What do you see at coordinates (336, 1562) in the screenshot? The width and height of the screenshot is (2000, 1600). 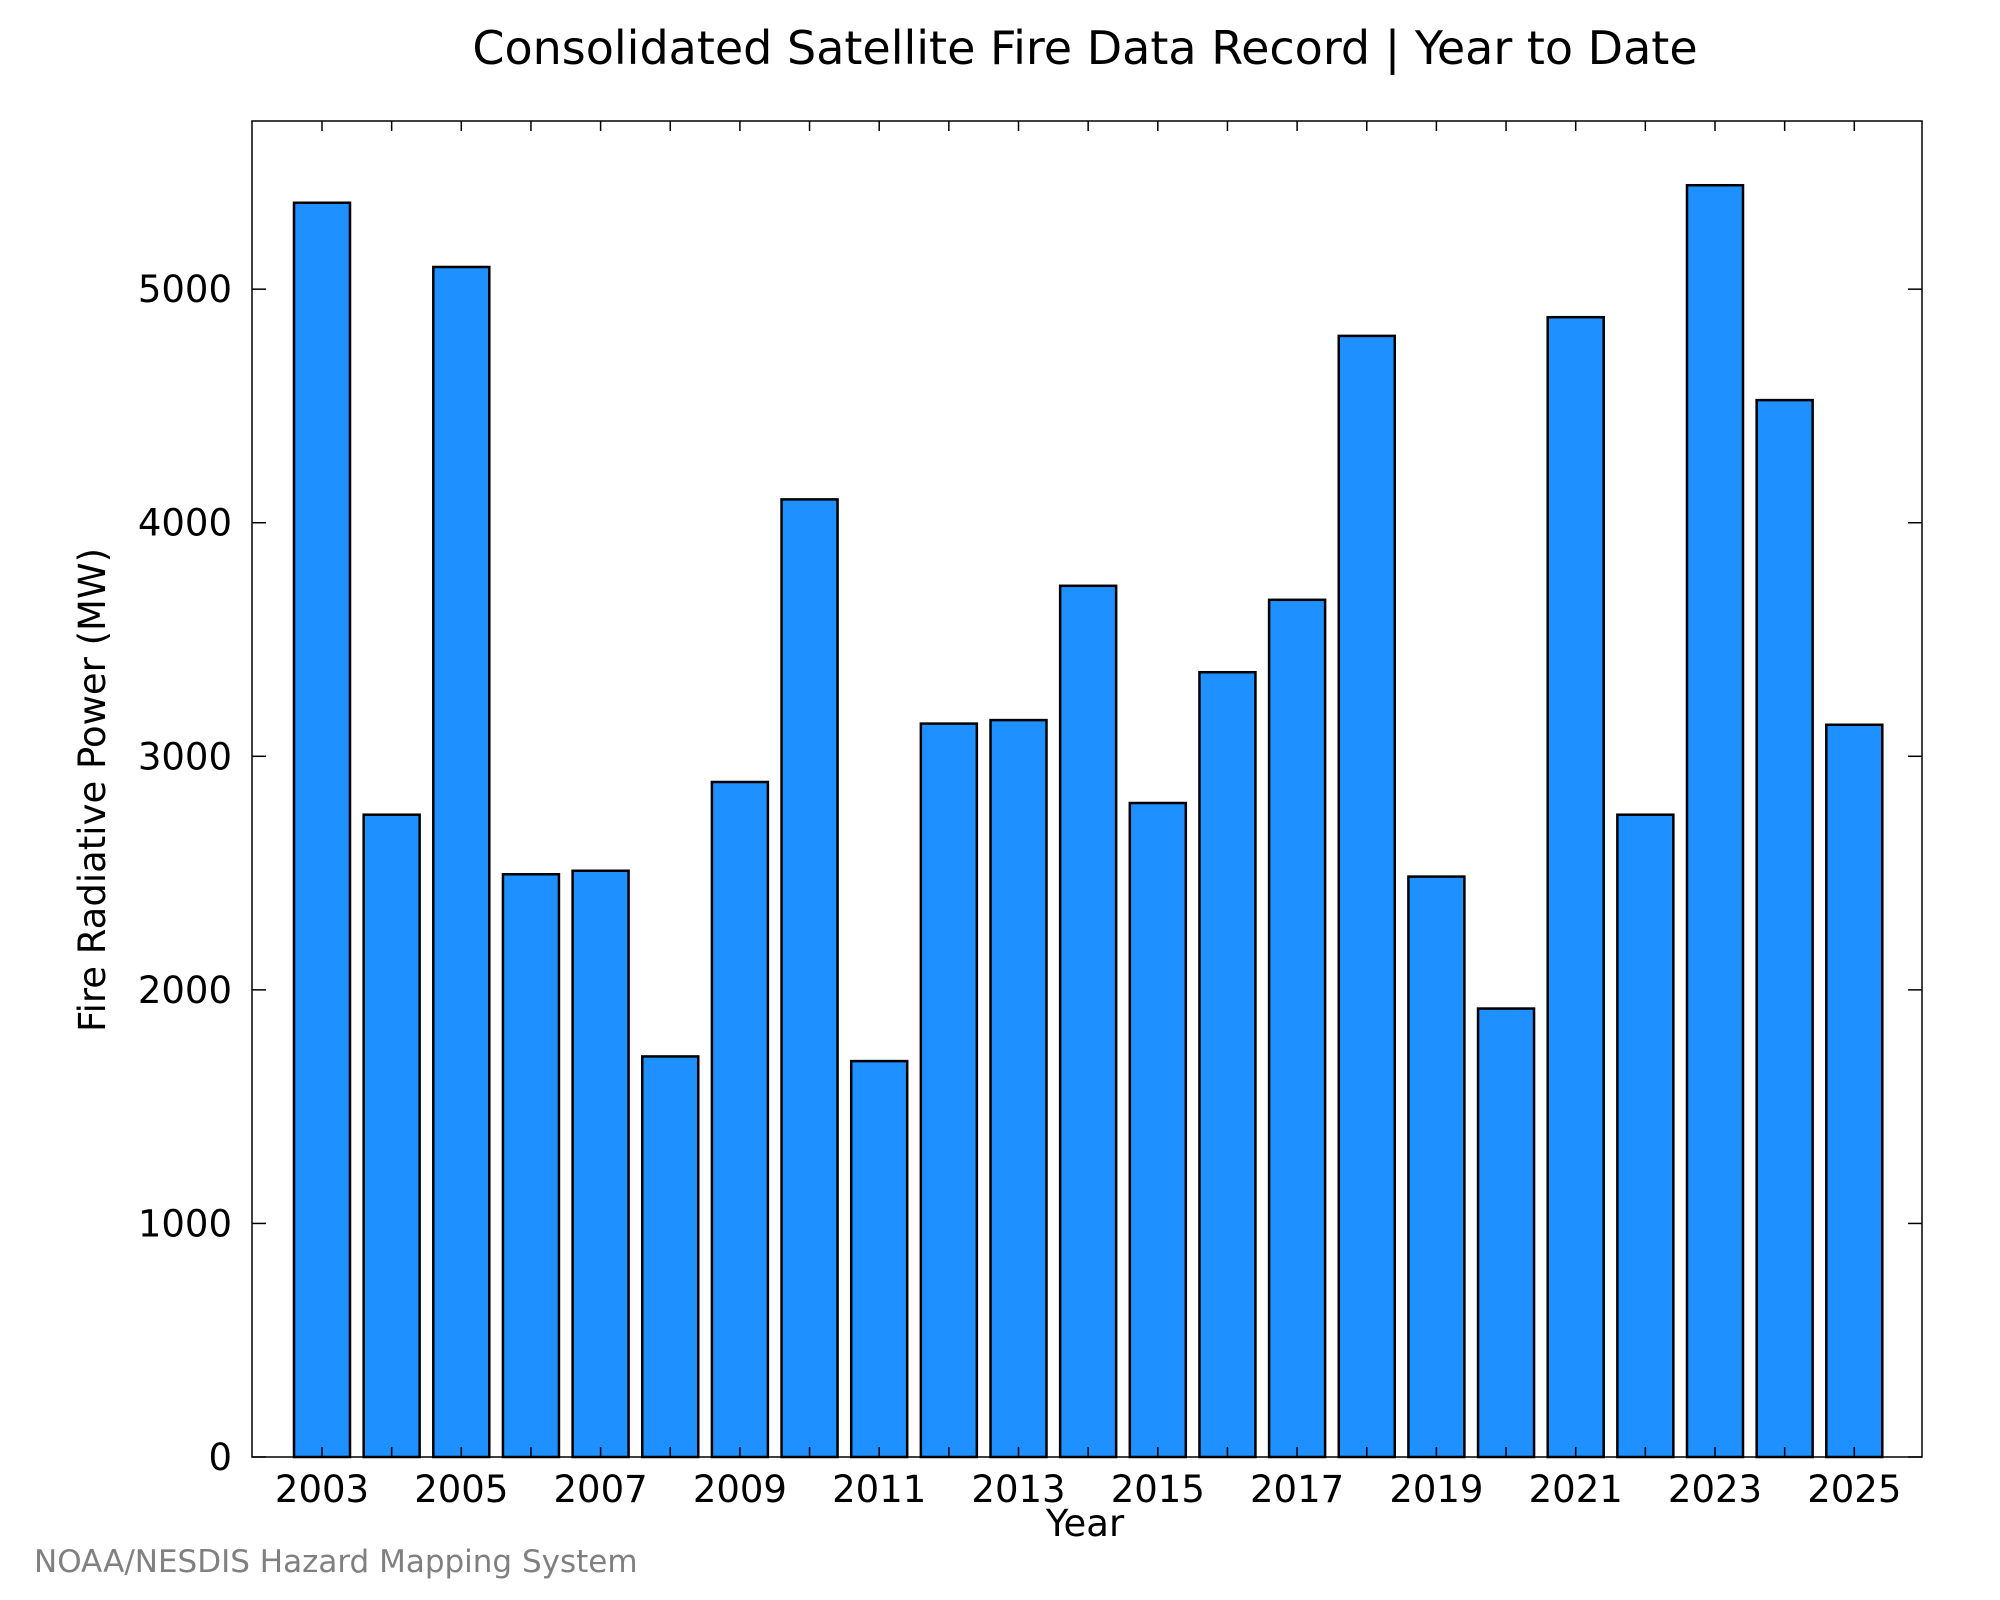 I see `source-credit: NOAA/NESDIS Hazard Mapping System` at bounding box center [336, 1562].